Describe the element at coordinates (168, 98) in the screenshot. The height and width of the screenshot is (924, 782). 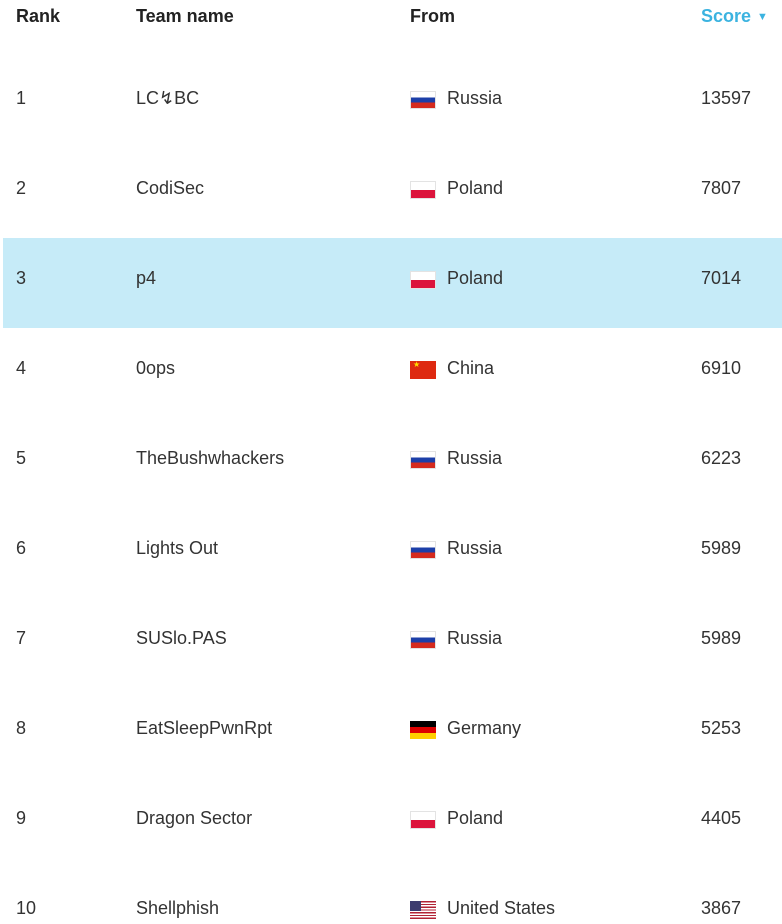
I see `team-name-link: LC↯BC` at that location.